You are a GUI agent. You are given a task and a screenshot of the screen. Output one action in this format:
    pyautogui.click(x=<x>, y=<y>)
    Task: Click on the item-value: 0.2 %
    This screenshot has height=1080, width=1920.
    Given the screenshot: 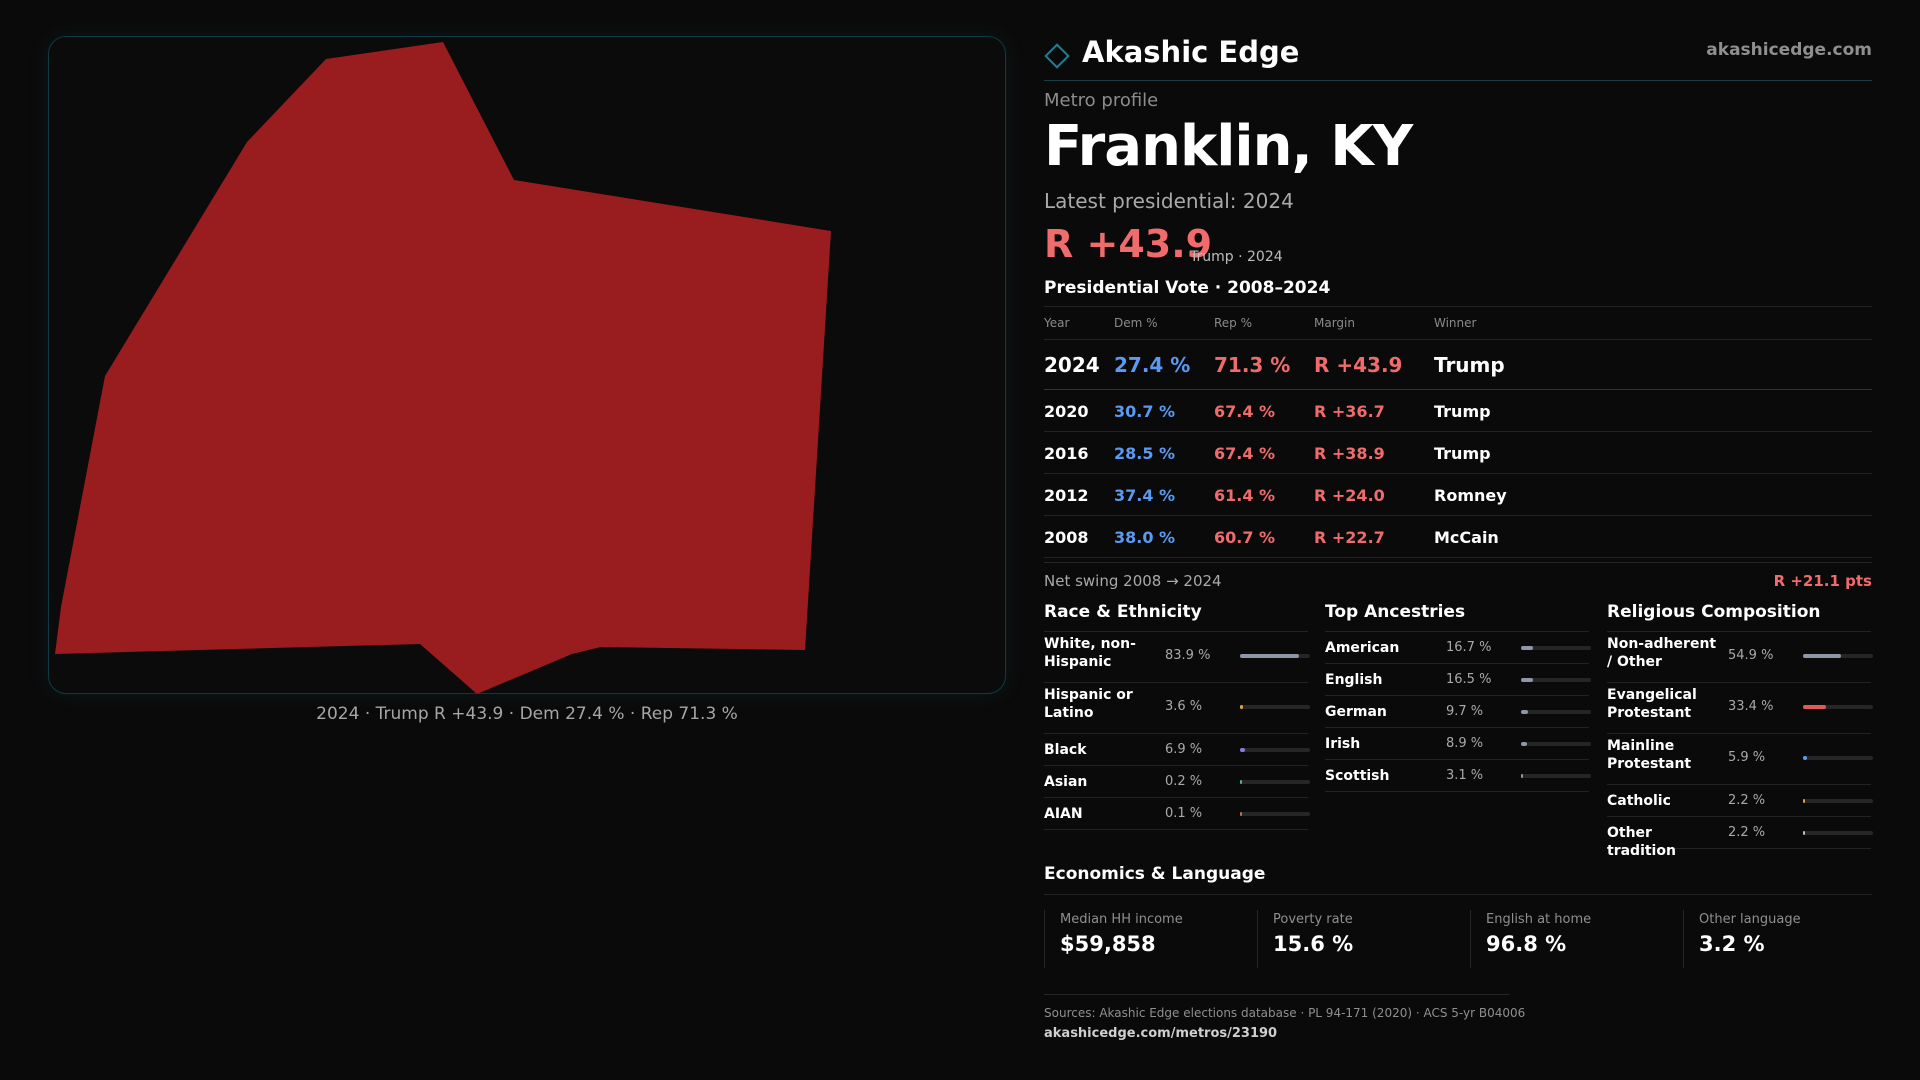 What is the action you would take?
    pyautogui.click(x=1184, y=781)
    